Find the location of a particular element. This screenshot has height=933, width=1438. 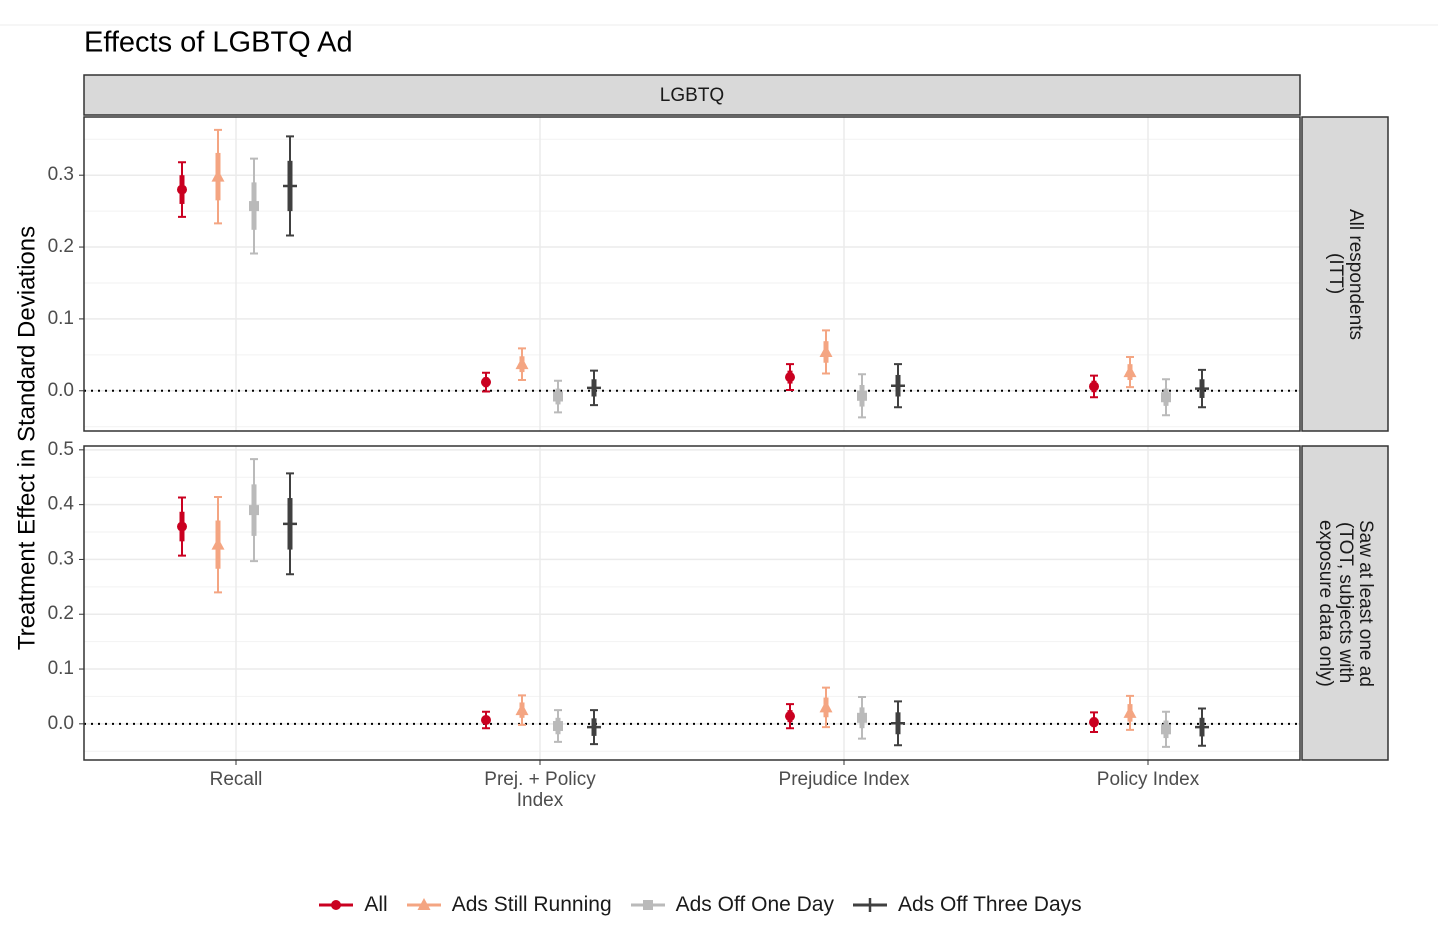

row-label: All respondents (ITT) is located at coordinates (1345, 274).